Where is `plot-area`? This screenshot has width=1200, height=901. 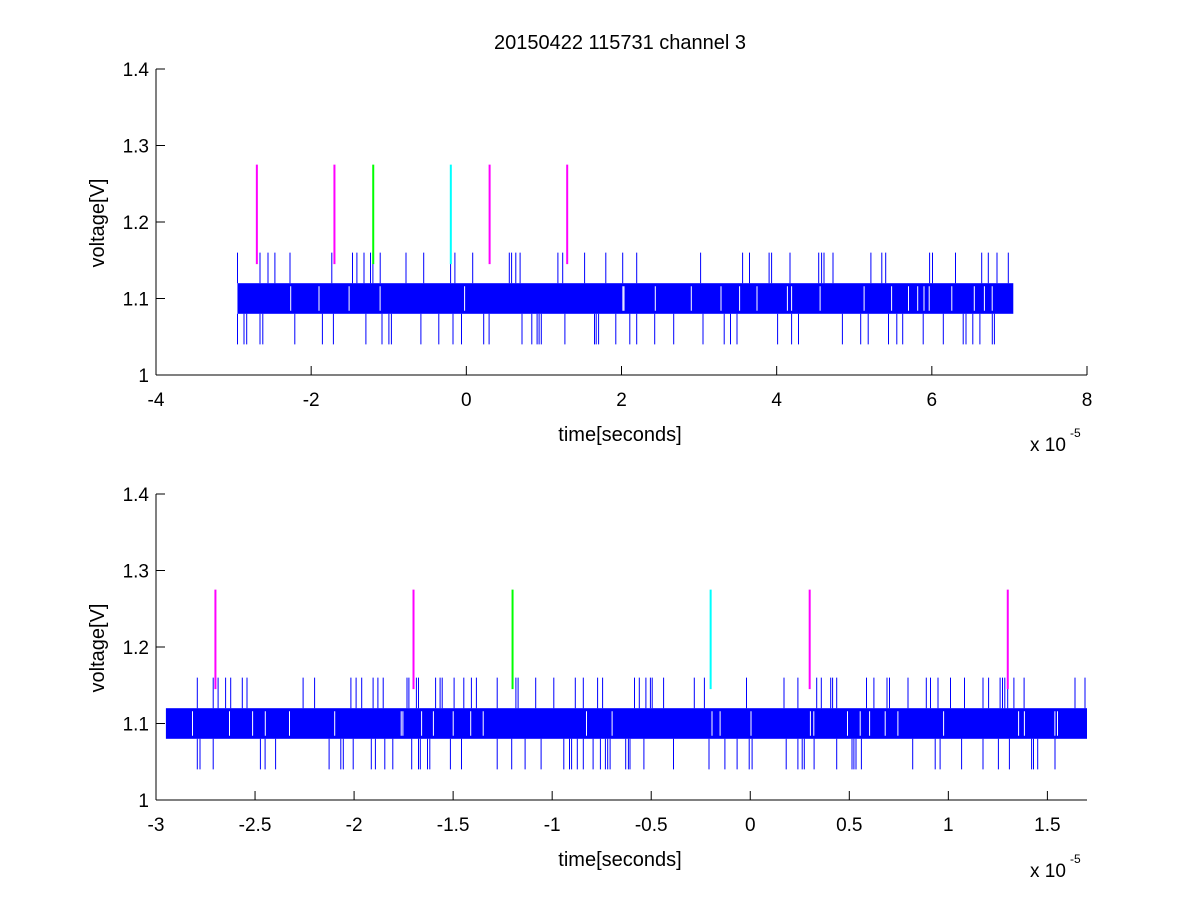
plot-area is located at coordinates (625, 254).